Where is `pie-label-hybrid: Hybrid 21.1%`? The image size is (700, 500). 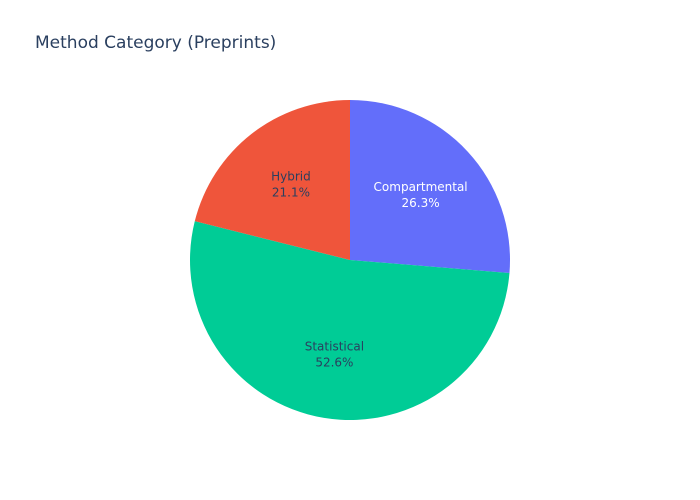 pie-label-hybrid: Hybrid 21.1% is located at coordinates (291, 184).